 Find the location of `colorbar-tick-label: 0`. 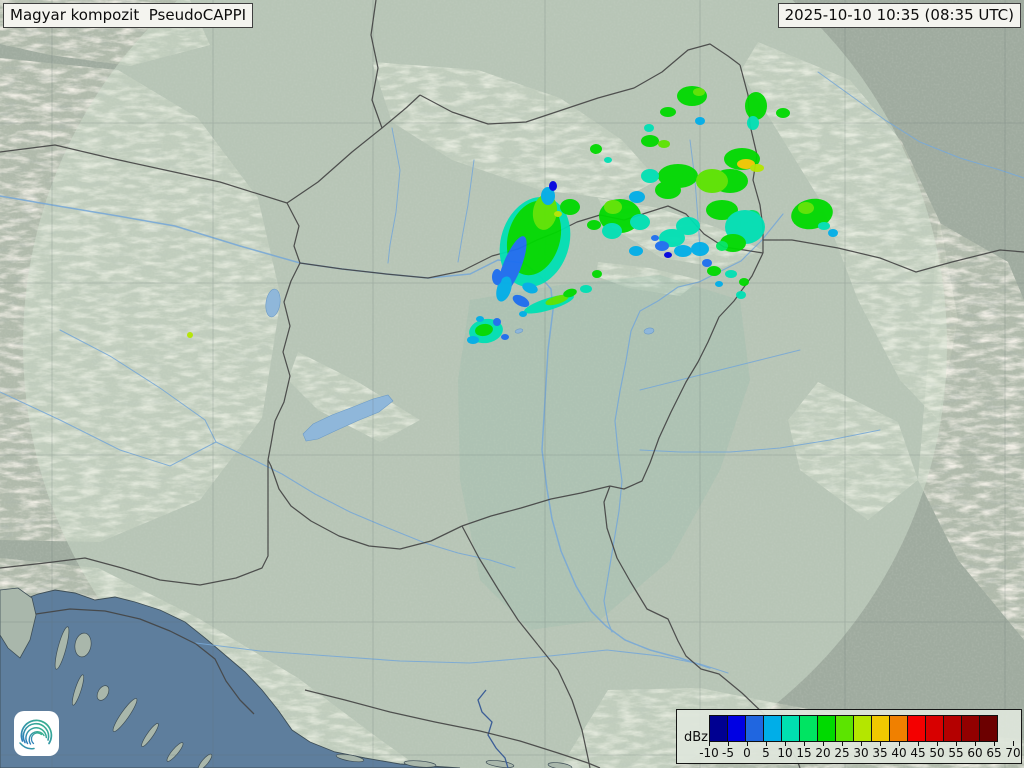

colorbar-tick-label: 0 is located at coordinates (747, 753).